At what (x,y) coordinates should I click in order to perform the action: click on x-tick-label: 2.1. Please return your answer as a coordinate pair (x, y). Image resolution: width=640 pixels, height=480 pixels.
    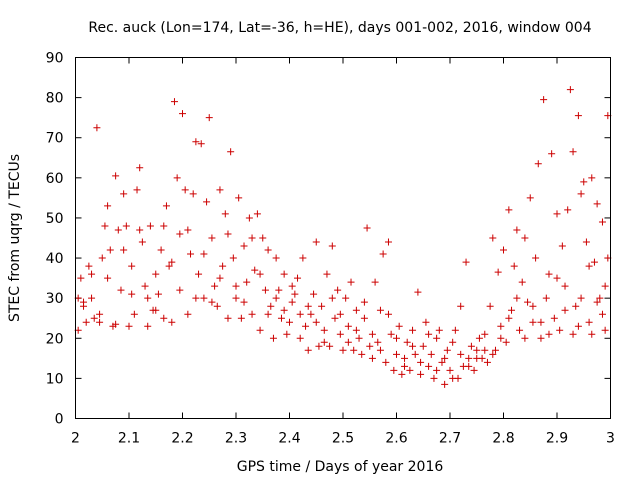
    Looking at the image, I should click on (129, 439).